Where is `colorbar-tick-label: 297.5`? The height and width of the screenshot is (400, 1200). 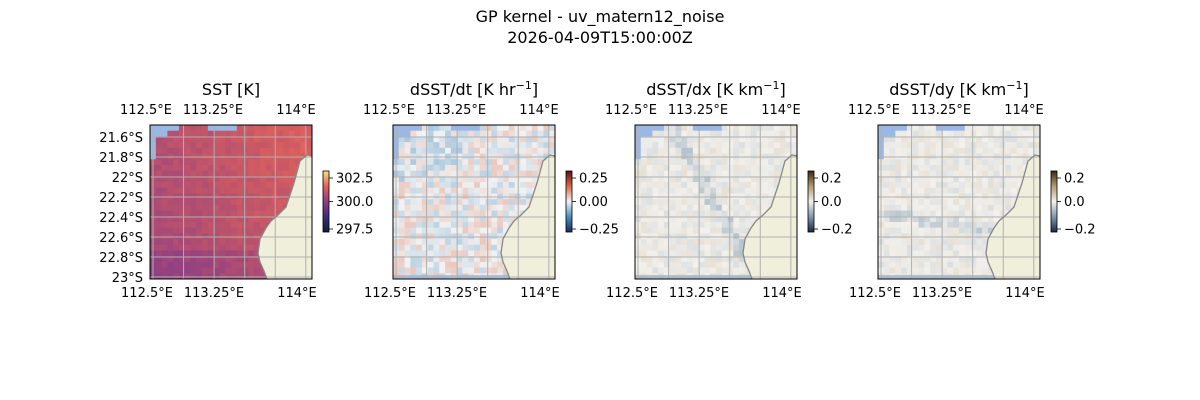 colorbar-tick-label: 297.5 is located at coordinates (354, 230).